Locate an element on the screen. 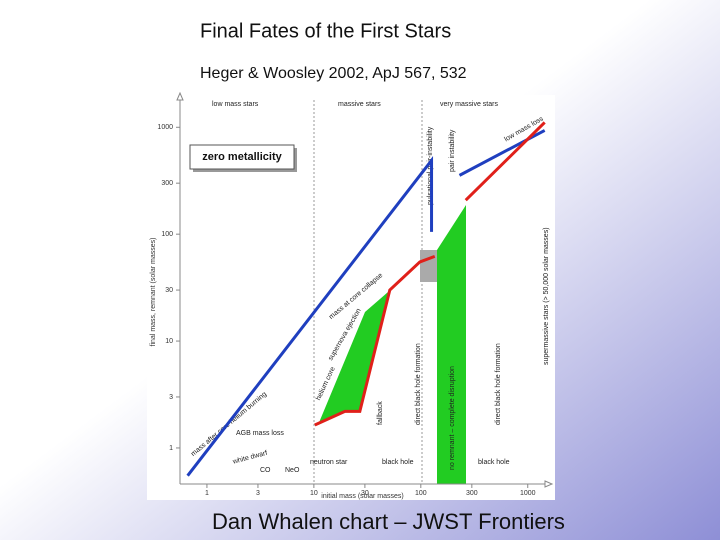 The width and height of the screenshot is (720, 545). annotation: no remnant – complete disruption is located at coordinates (452, 418).